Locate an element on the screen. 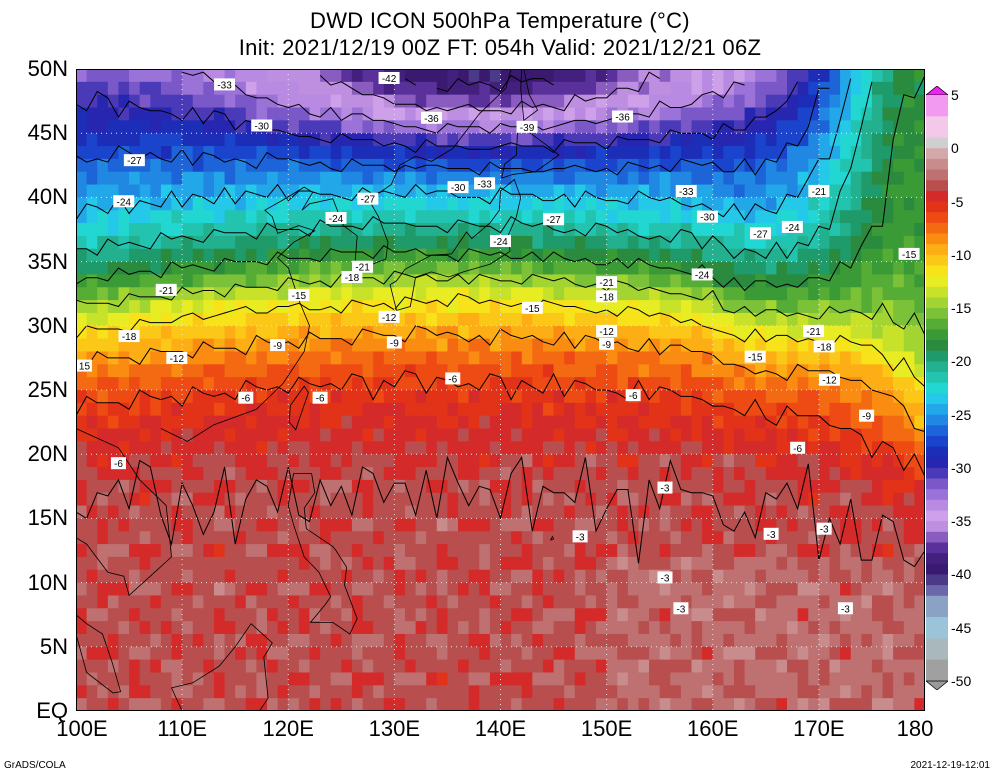 The height and width of the screenshot is (779, 1000). svg-text: -15 is located at coordinates (299, 296).